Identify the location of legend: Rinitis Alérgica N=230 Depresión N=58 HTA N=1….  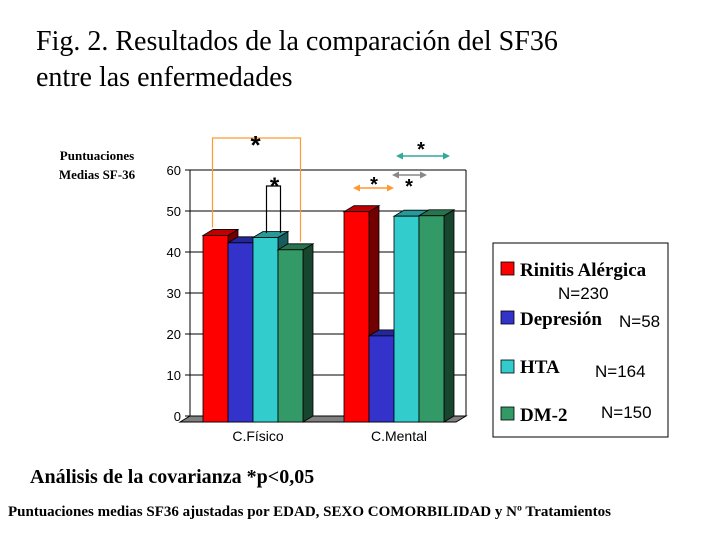
(580, 340).